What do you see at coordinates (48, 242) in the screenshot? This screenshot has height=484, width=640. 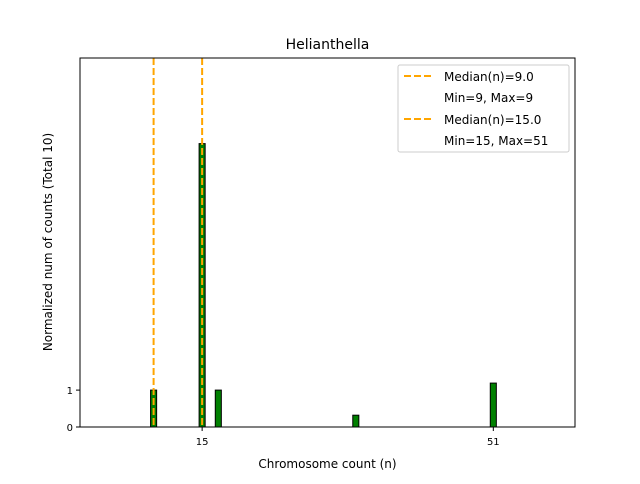 I see `y-axis-label: Normalized num of counts (Total 10)` at bounding box center [48, 242].